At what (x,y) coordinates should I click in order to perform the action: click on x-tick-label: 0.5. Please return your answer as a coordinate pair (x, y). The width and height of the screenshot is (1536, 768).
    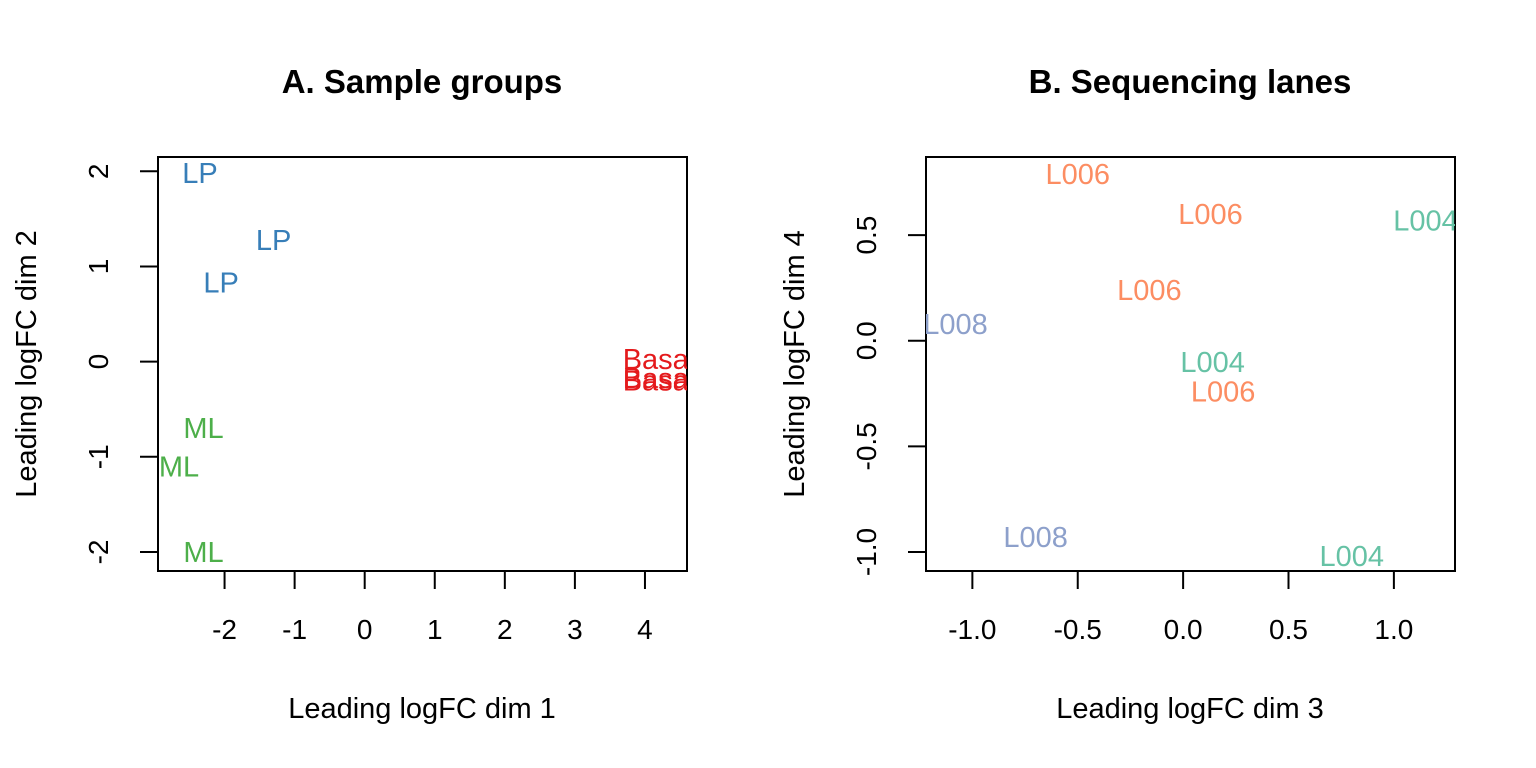
    Looking at the image, I should click on (1288, 629).